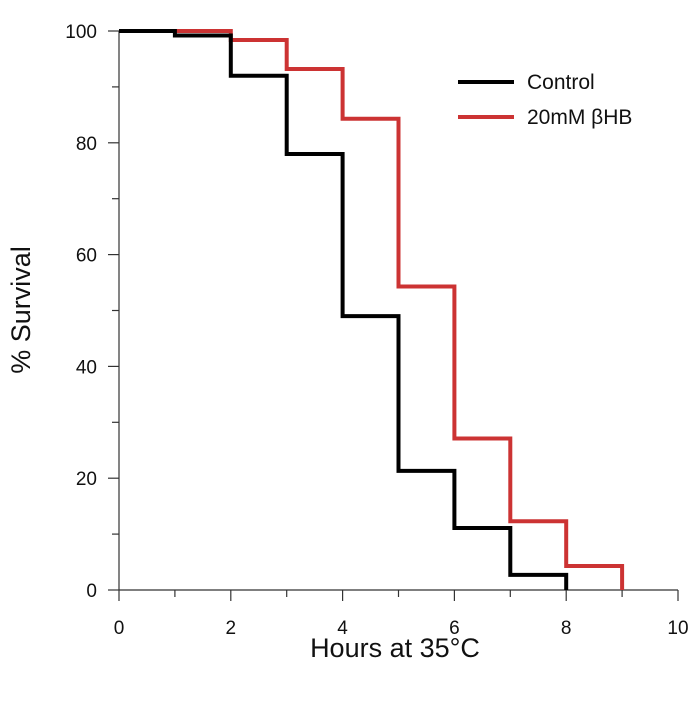 This screenshot has height=706, width=700. Describe the element at coordinates (561, 82) in the screenshot. I see `legend-label-control: Control` at that location.